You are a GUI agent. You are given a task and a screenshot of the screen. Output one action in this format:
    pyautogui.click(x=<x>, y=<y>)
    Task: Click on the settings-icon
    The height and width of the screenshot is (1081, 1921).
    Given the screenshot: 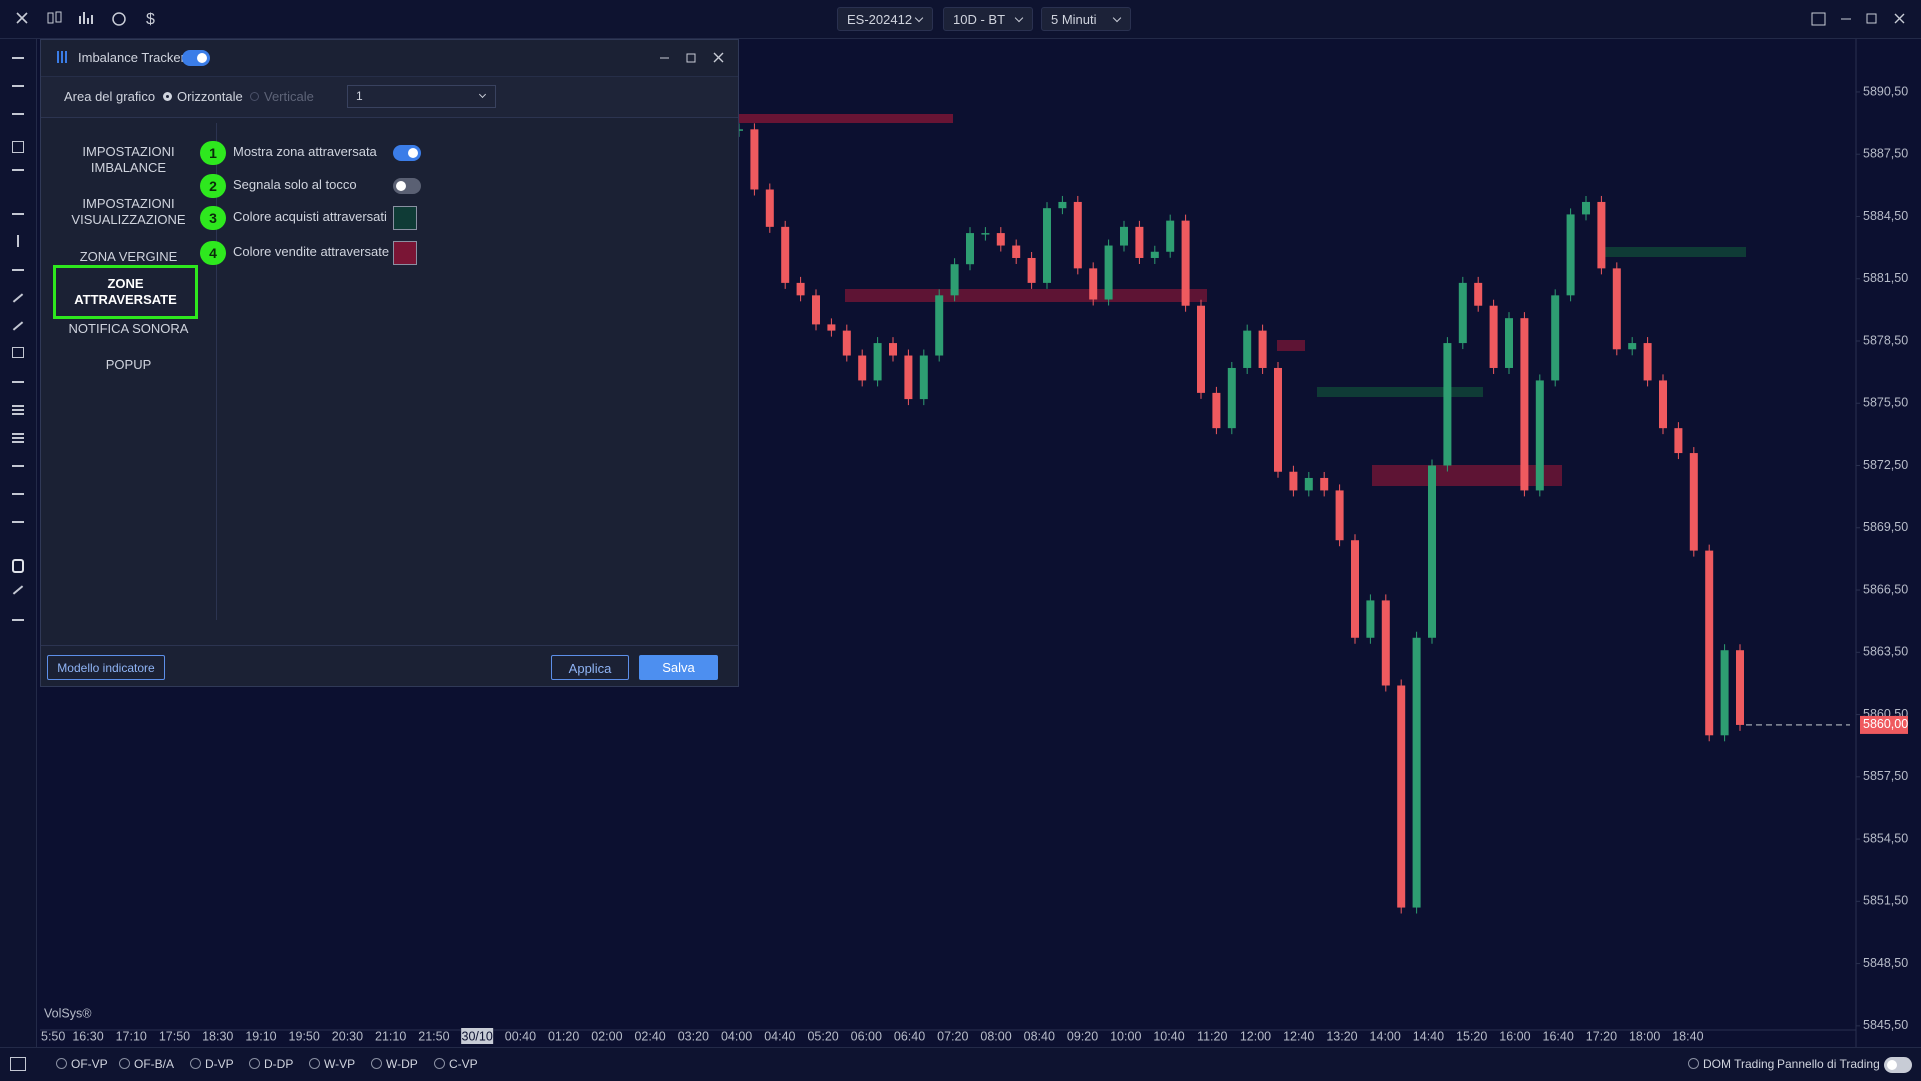 What is the action you would take?
    pyautogui.click(x=119, y=19)
    